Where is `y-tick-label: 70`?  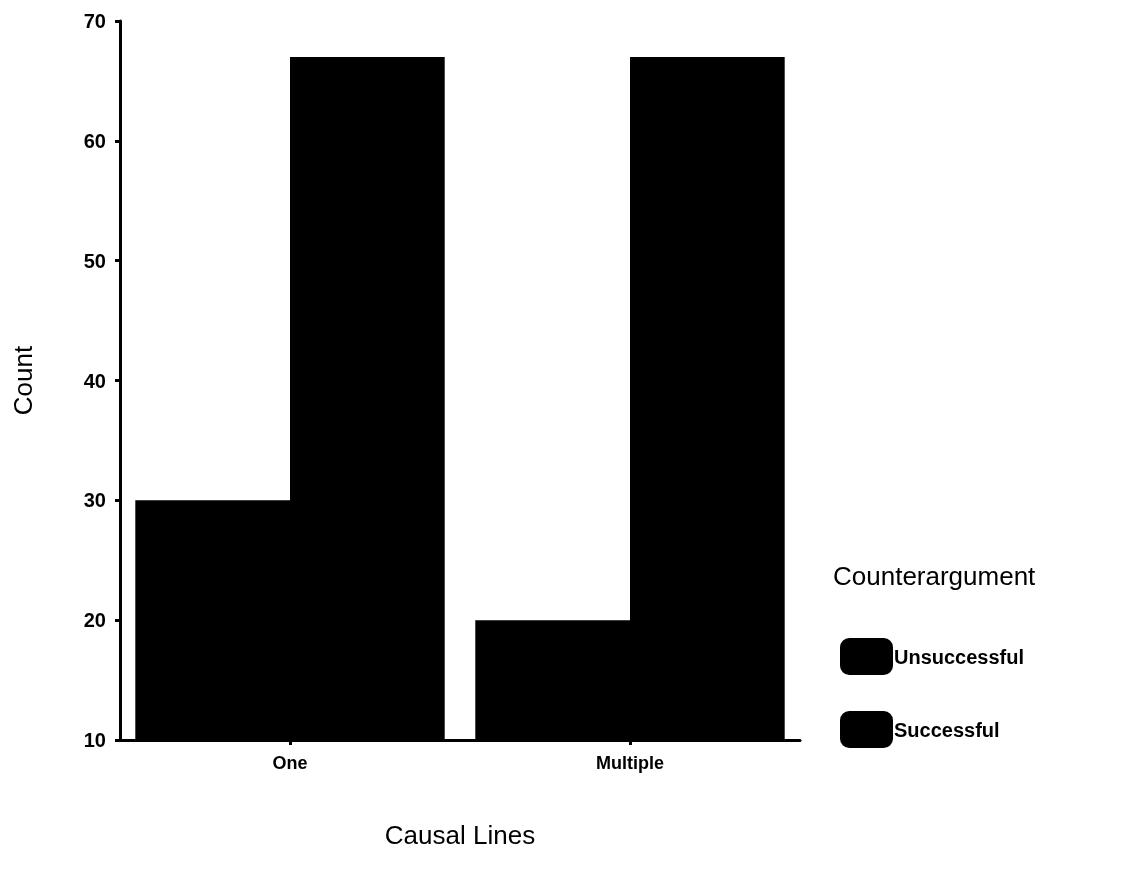
y-tick-label: 70 is located at coordinates (94, 21).